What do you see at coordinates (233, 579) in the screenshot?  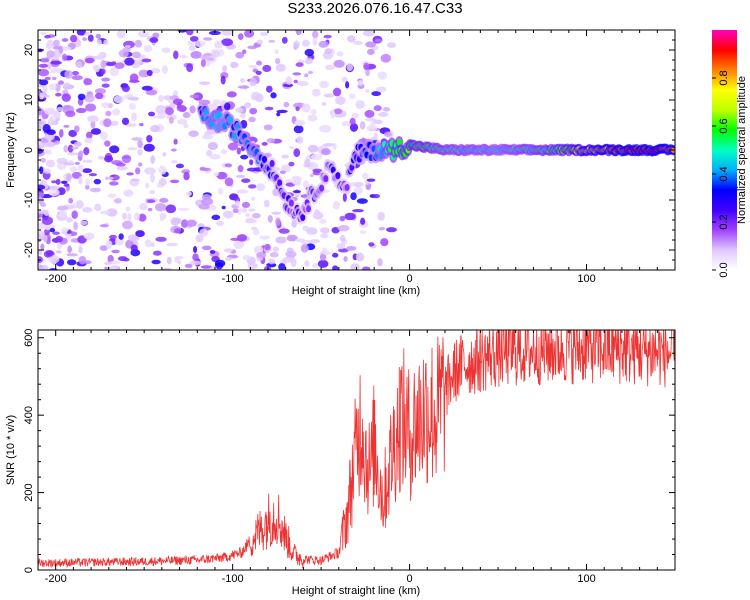 I see `snr-xtick-label: -100` at bounding box center [233, 579].